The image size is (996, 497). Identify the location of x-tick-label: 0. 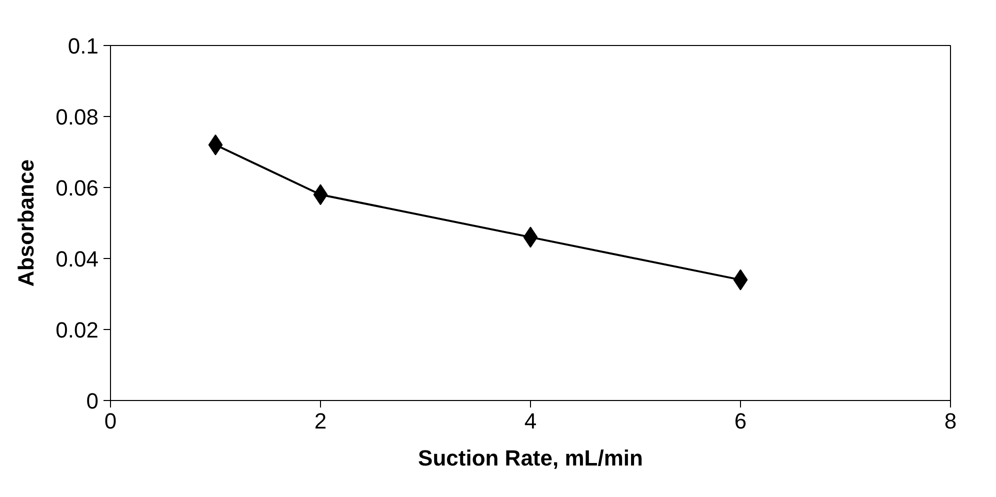
(110, 421).